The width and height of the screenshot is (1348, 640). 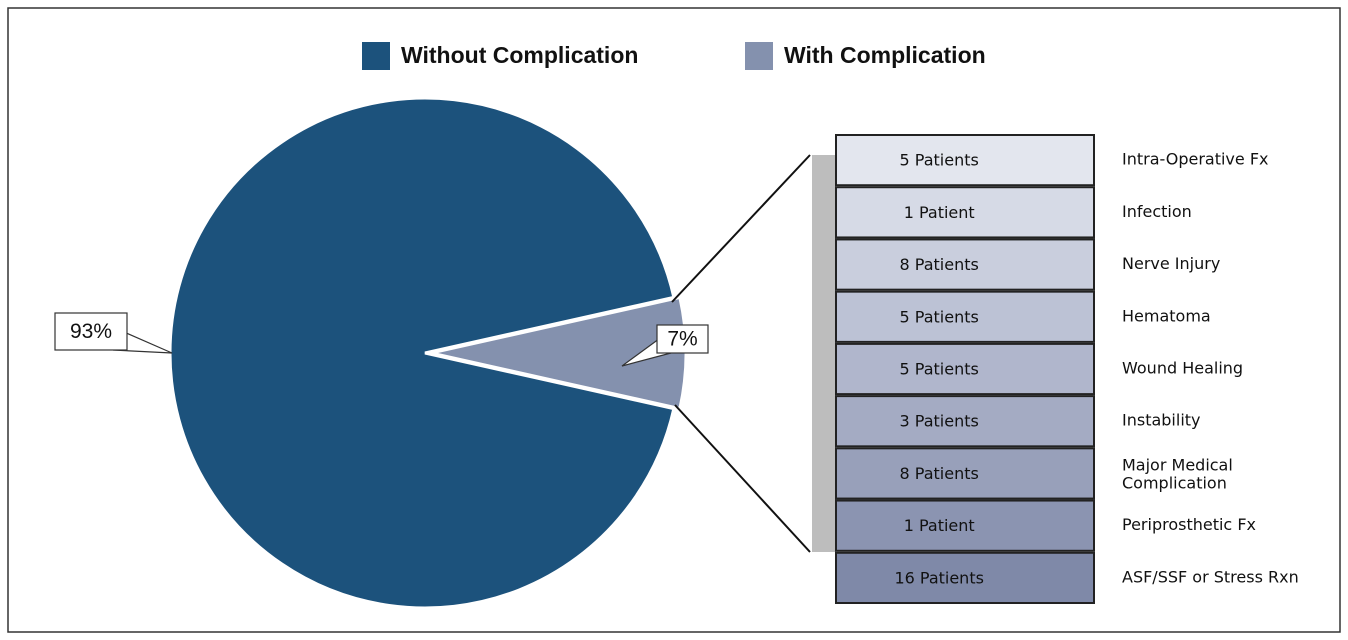 What do you see at coordinates (939, 577) in the screenshot?
I see `data-label: 16 Patients` at bounding box center [939, 577].